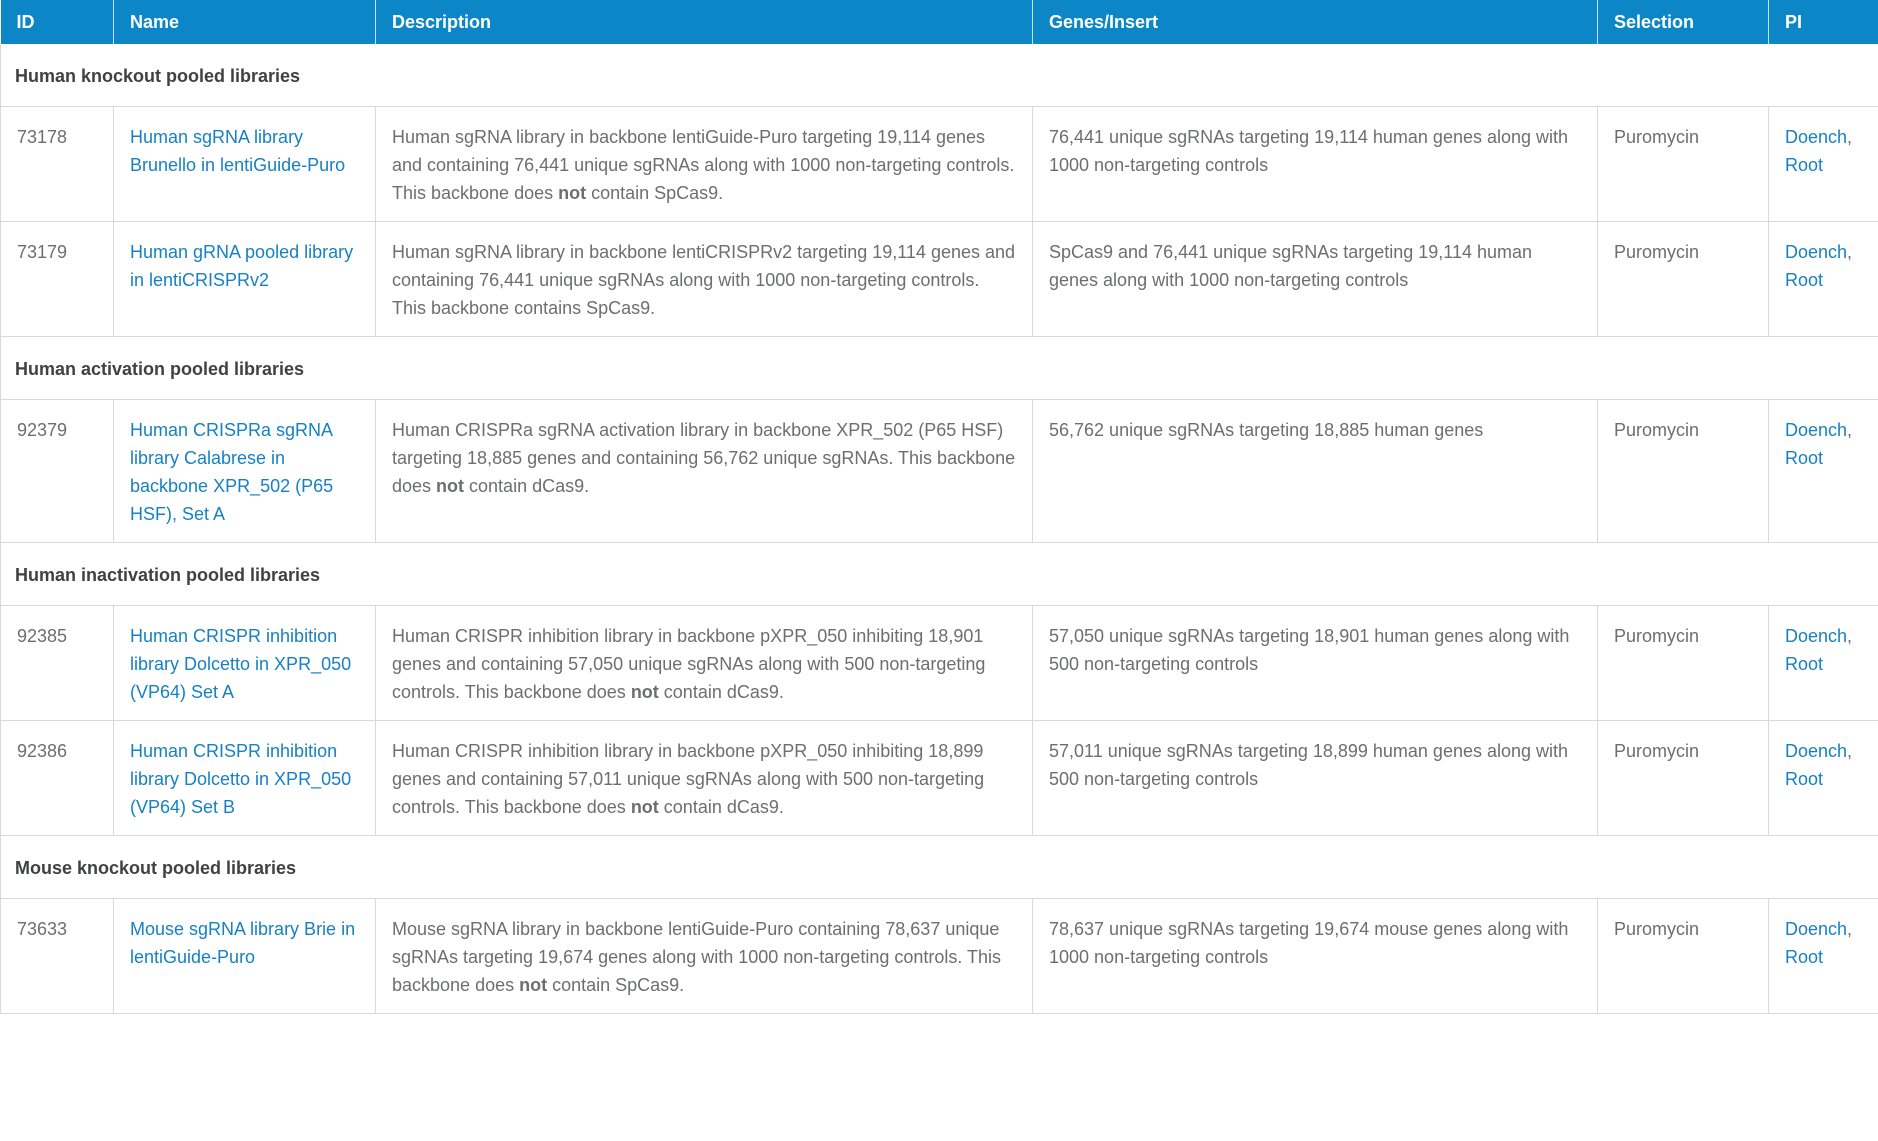 Image resolution: width=1878 pixels, height=1141 pixels. I want to click on column-header-id: ID, so click(57, 22).